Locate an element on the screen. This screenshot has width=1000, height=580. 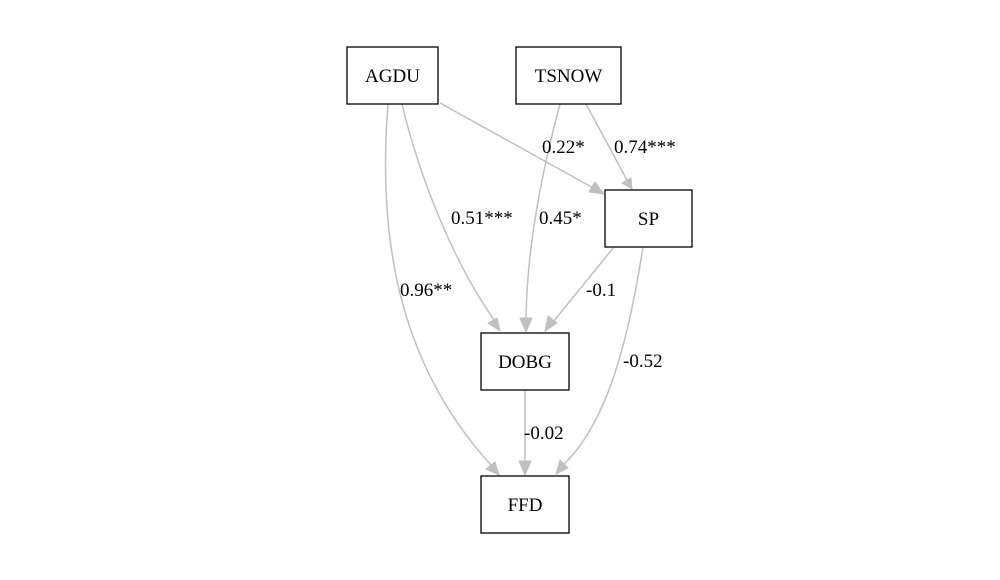
edge-label-dobg-ffd: -0.02 is located at coordinates (544, 433).